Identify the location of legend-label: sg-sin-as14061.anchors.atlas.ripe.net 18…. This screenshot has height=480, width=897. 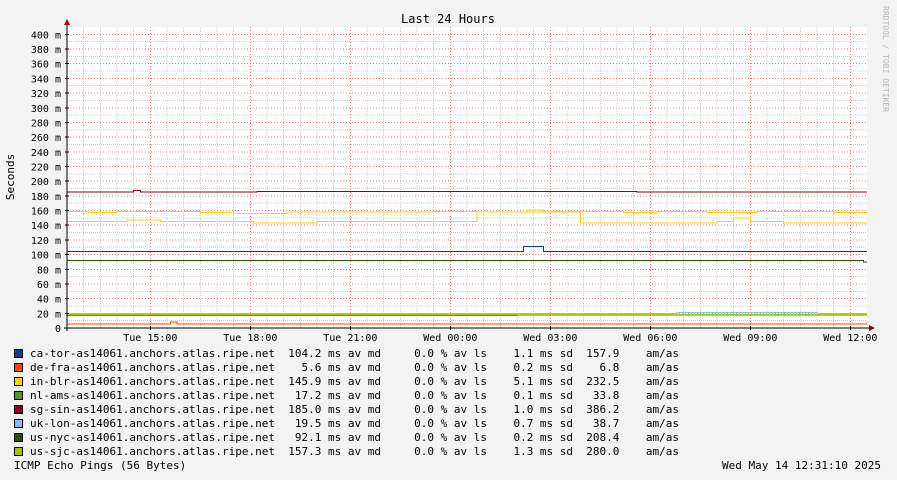
(355, 409).